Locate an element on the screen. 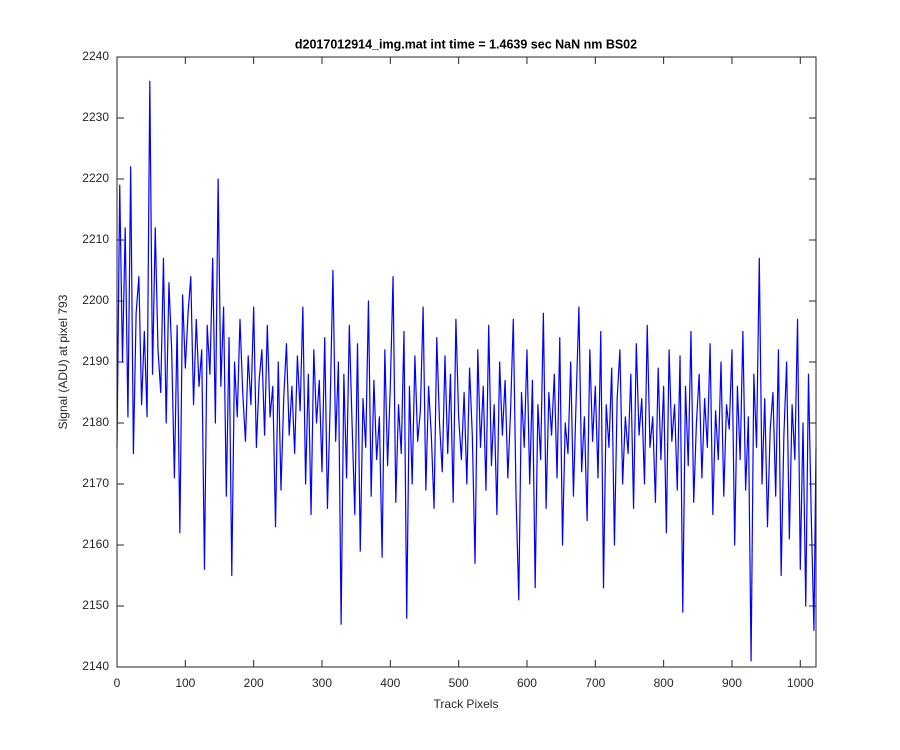  x-tick-label: 700 is located at coordinates (595, 683).